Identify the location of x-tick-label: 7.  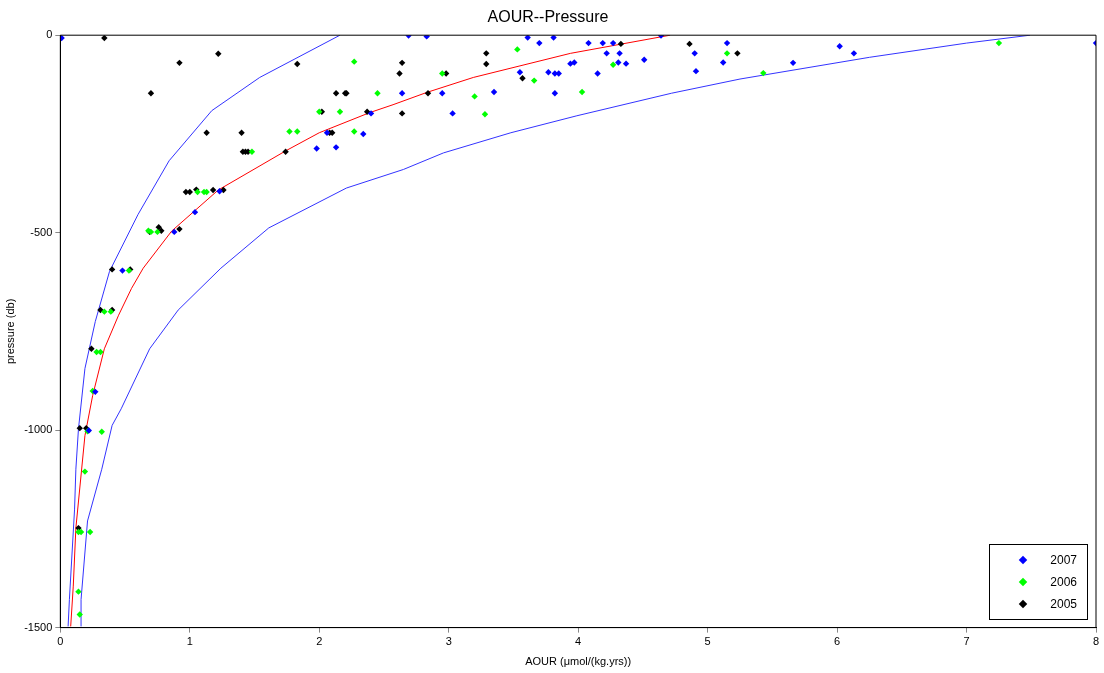
(966, 641).